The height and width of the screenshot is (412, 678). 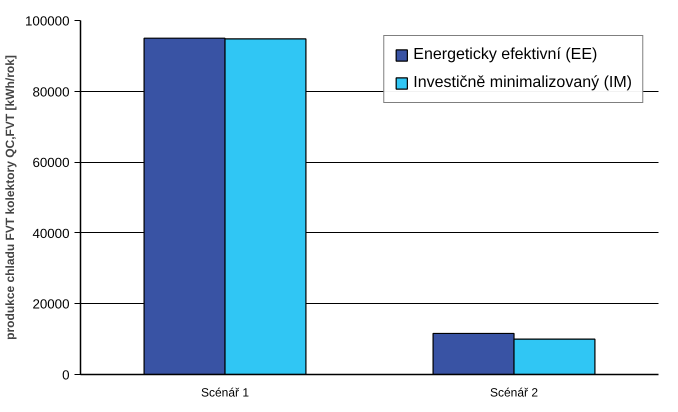 I want to click on x-tick-label: Scénář 2, so click(x=514, y=393).